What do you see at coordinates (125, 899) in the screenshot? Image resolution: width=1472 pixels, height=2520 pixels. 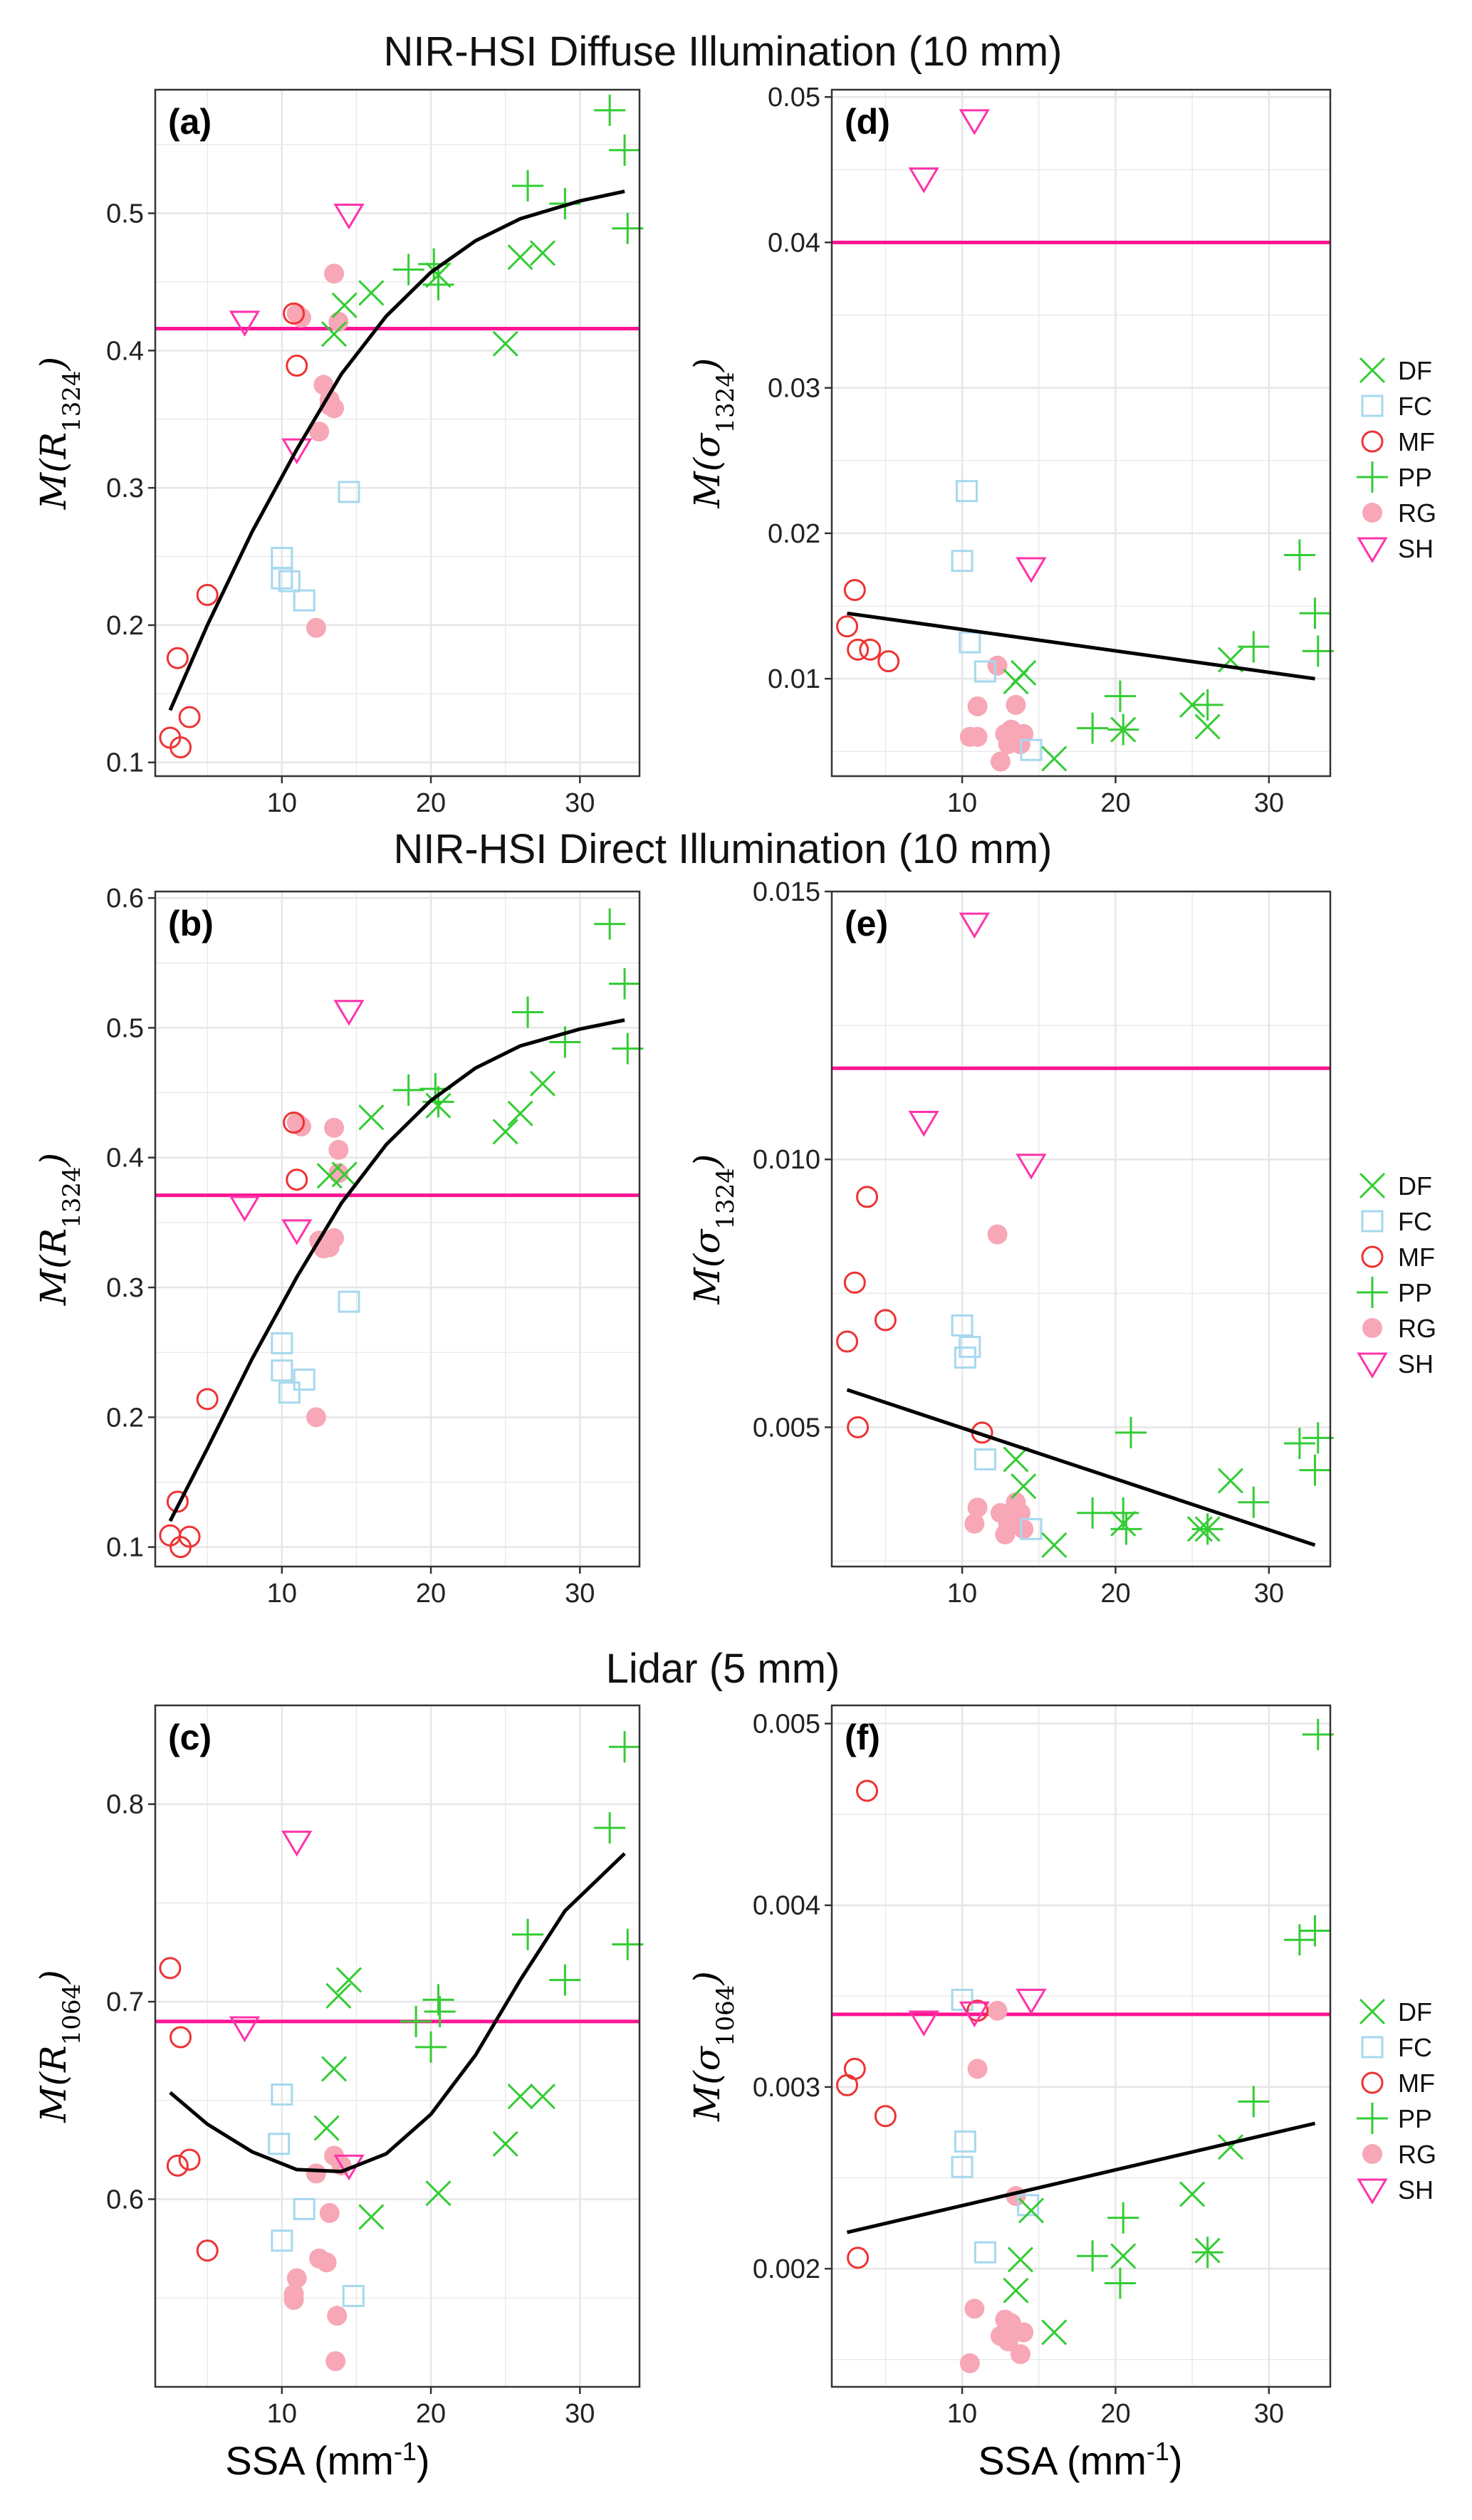 I see `y-tick-label: 0.6` at bounding box center [125, 899].